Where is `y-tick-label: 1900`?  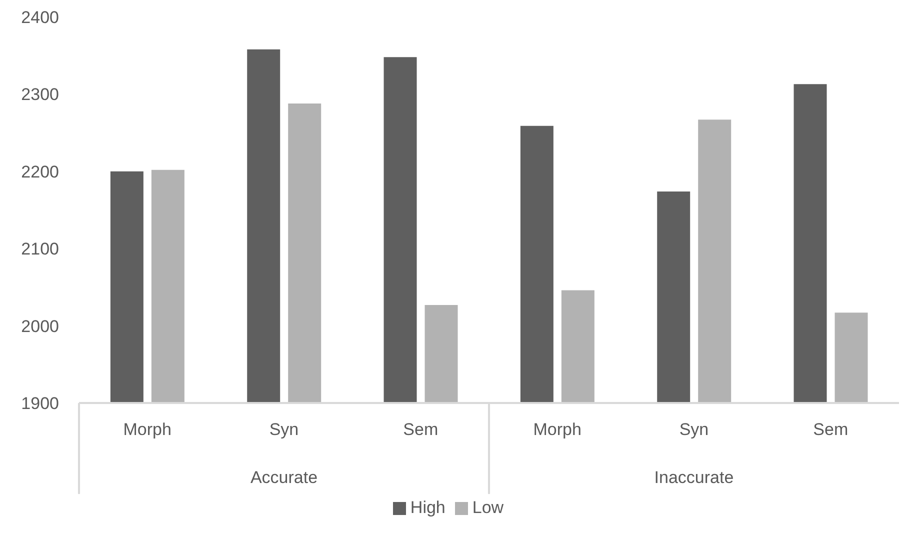 y-tick-label: 1900 is located at coordinates (40, 404).